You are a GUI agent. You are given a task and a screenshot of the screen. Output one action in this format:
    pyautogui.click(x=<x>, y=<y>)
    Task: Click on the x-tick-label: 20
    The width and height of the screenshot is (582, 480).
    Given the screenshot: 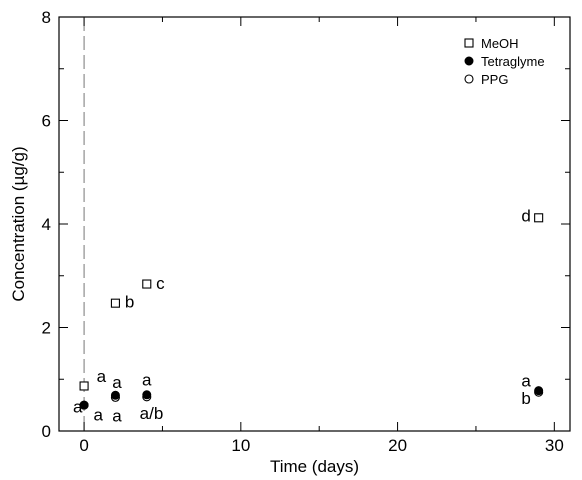 What is the action you would take?
    pyautogui.click(x=397, y=445)
    